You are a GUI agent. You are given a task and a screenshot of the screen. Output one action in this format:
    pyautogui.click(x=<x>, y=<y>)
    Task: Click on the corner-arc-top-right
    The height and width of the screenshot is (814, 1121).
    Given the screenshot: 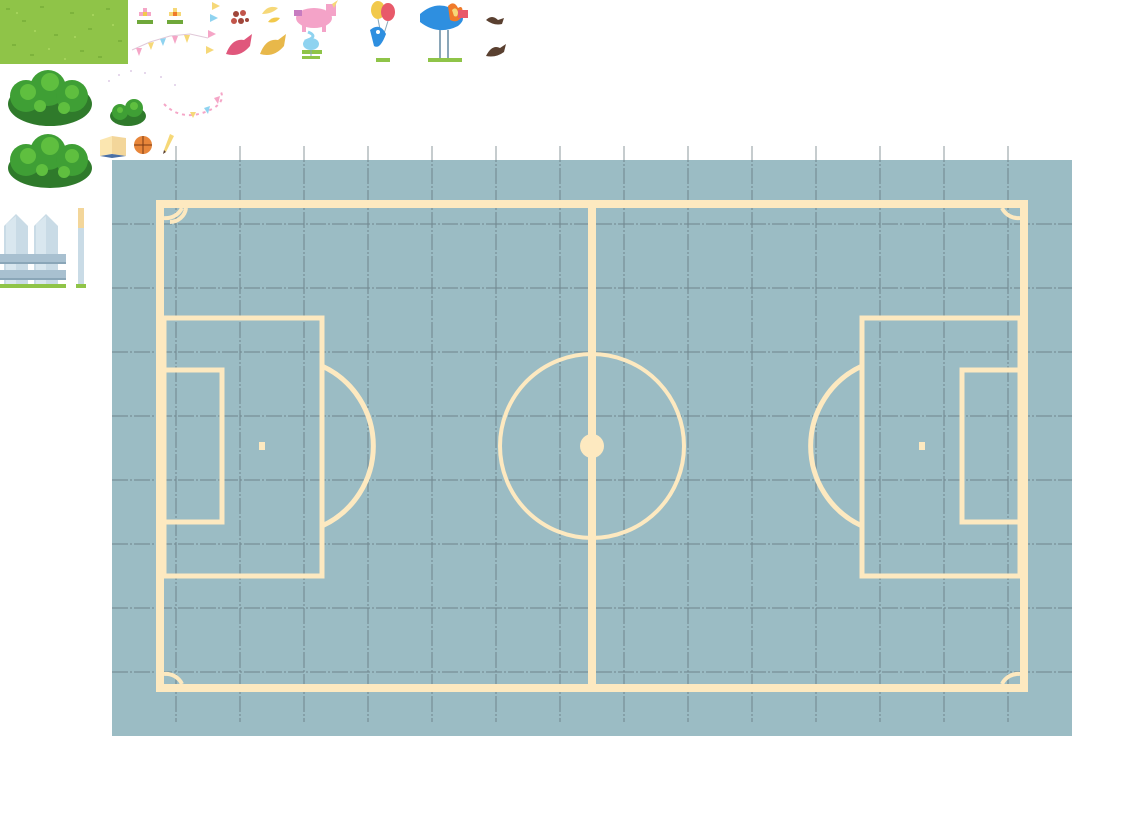 What is the action you would take?
    pyautogui.click(x=1010, y=213)
    